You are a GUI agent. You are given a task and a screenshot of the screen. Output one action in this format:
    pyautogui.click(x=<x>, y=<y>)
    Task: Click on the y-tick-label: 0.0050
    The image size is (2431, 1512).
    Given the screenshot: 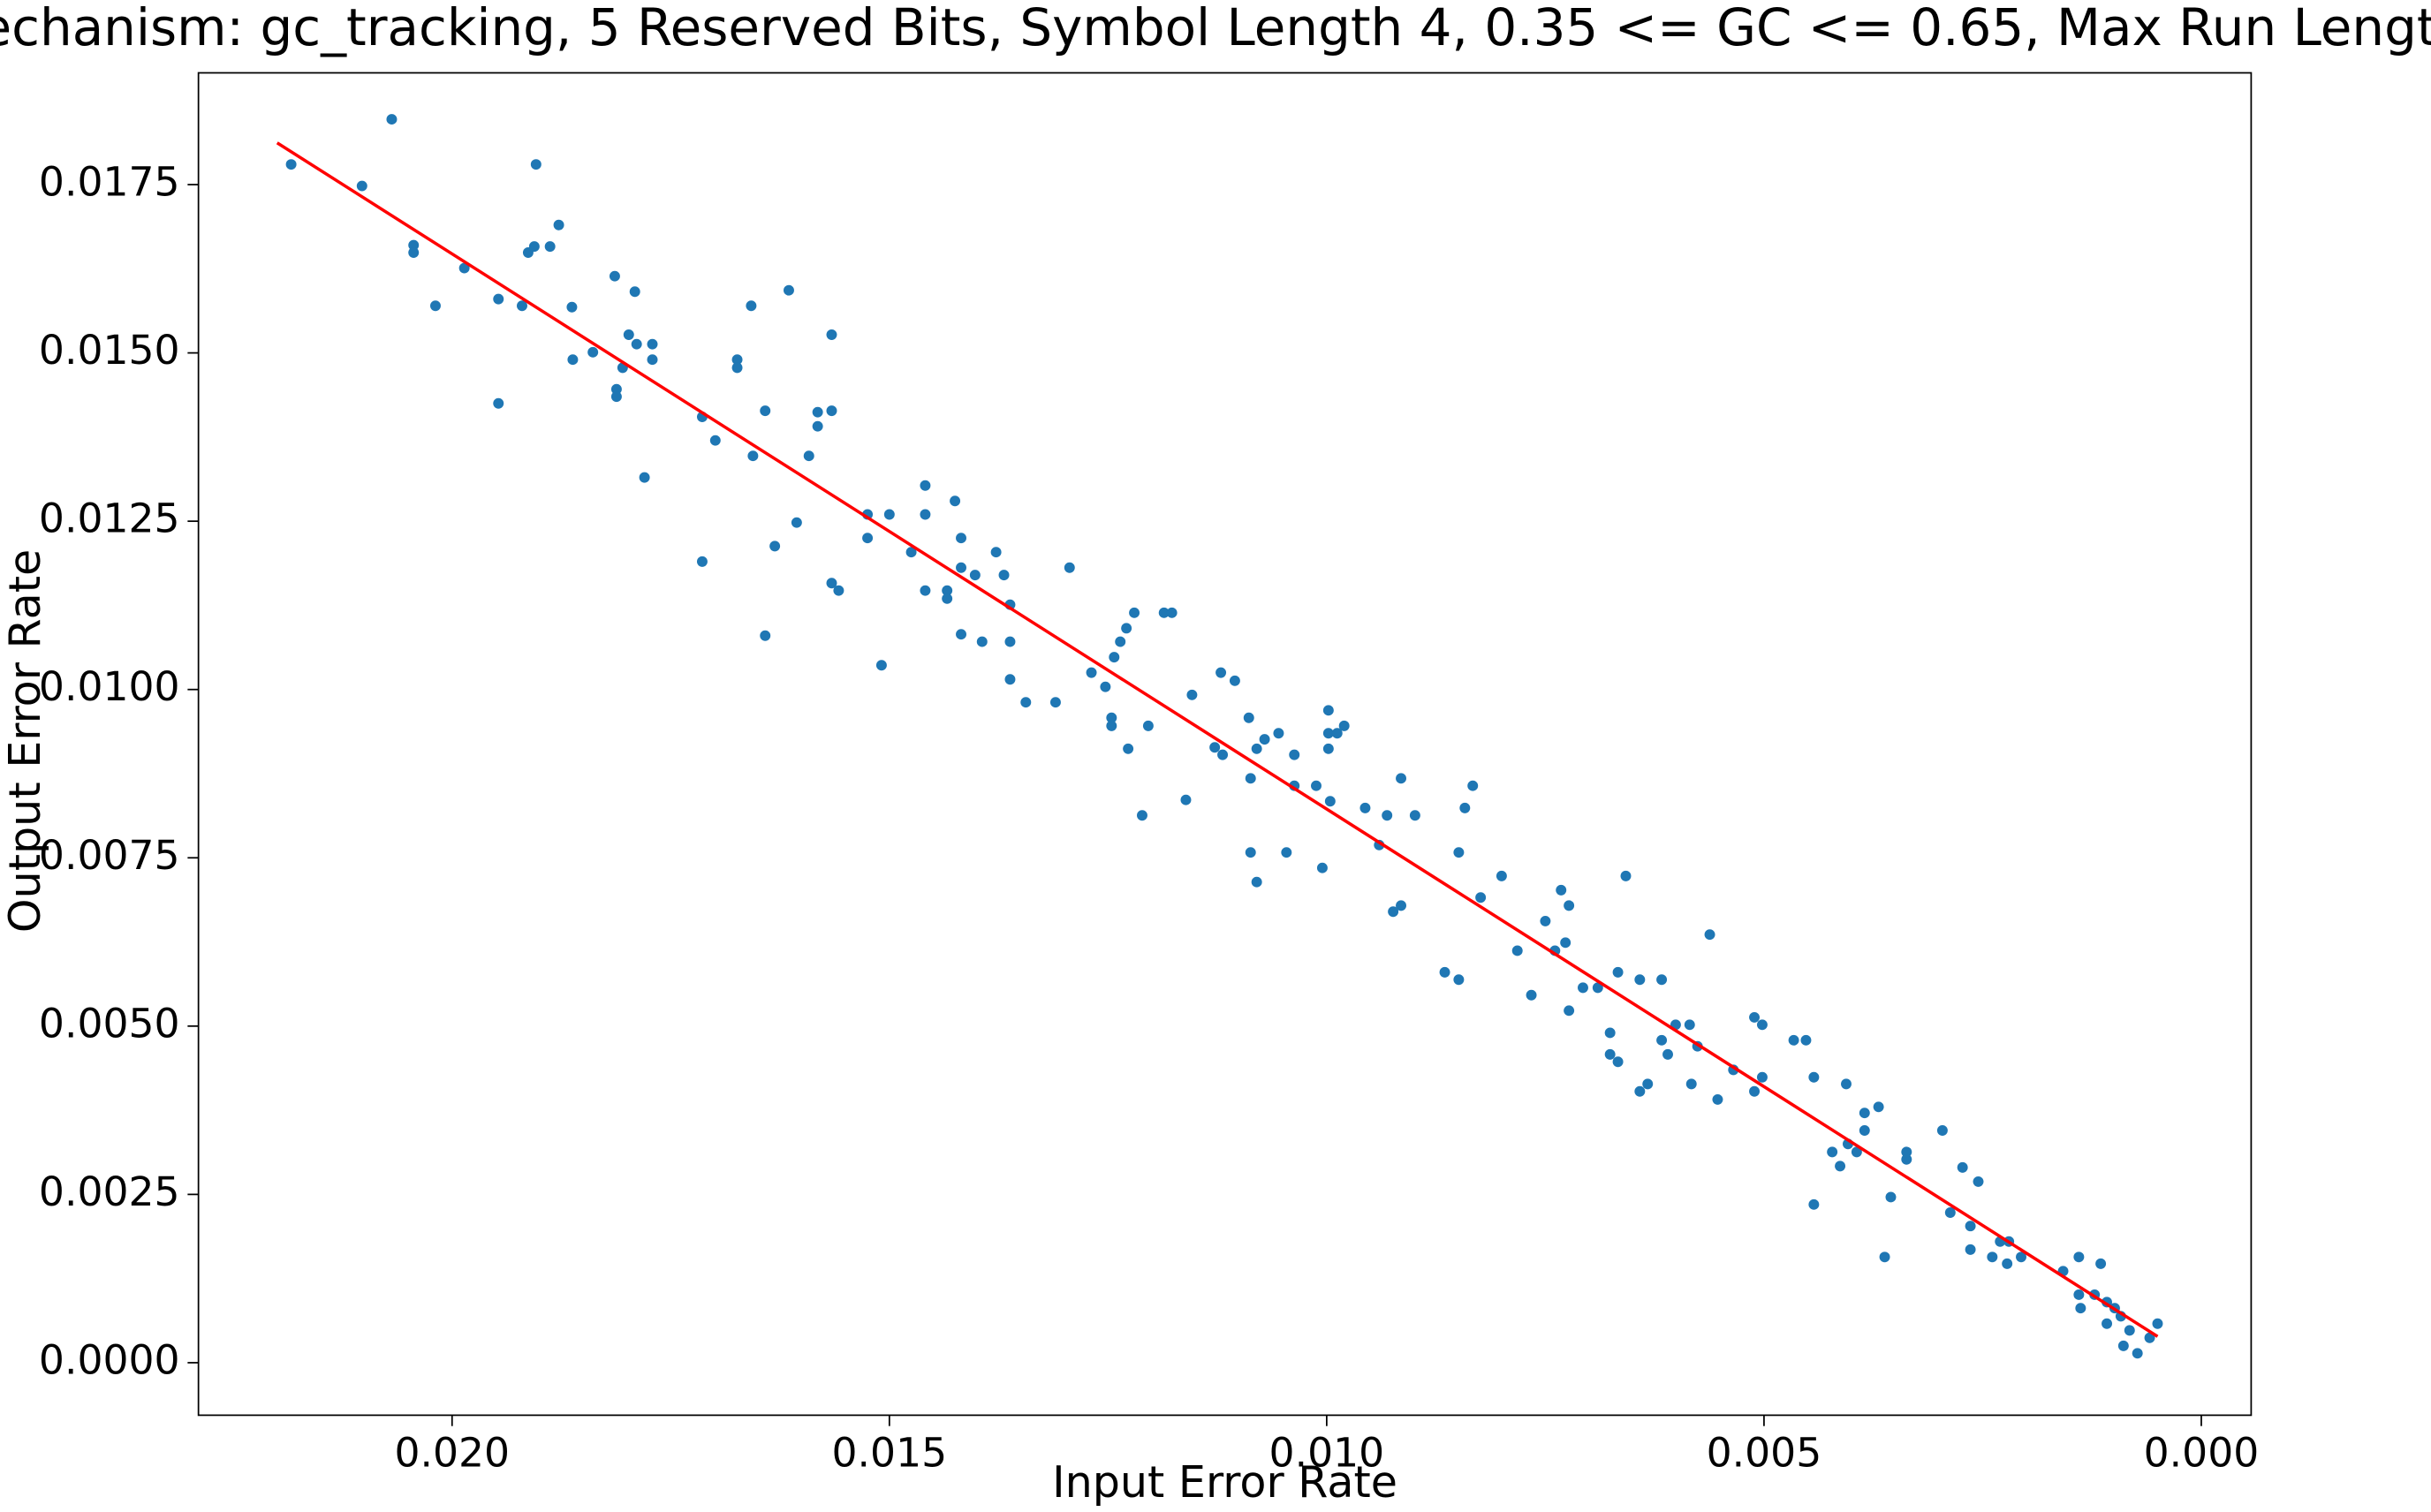 What is the action you would take?
    pyautogui.click(x=109, y=1024)
    